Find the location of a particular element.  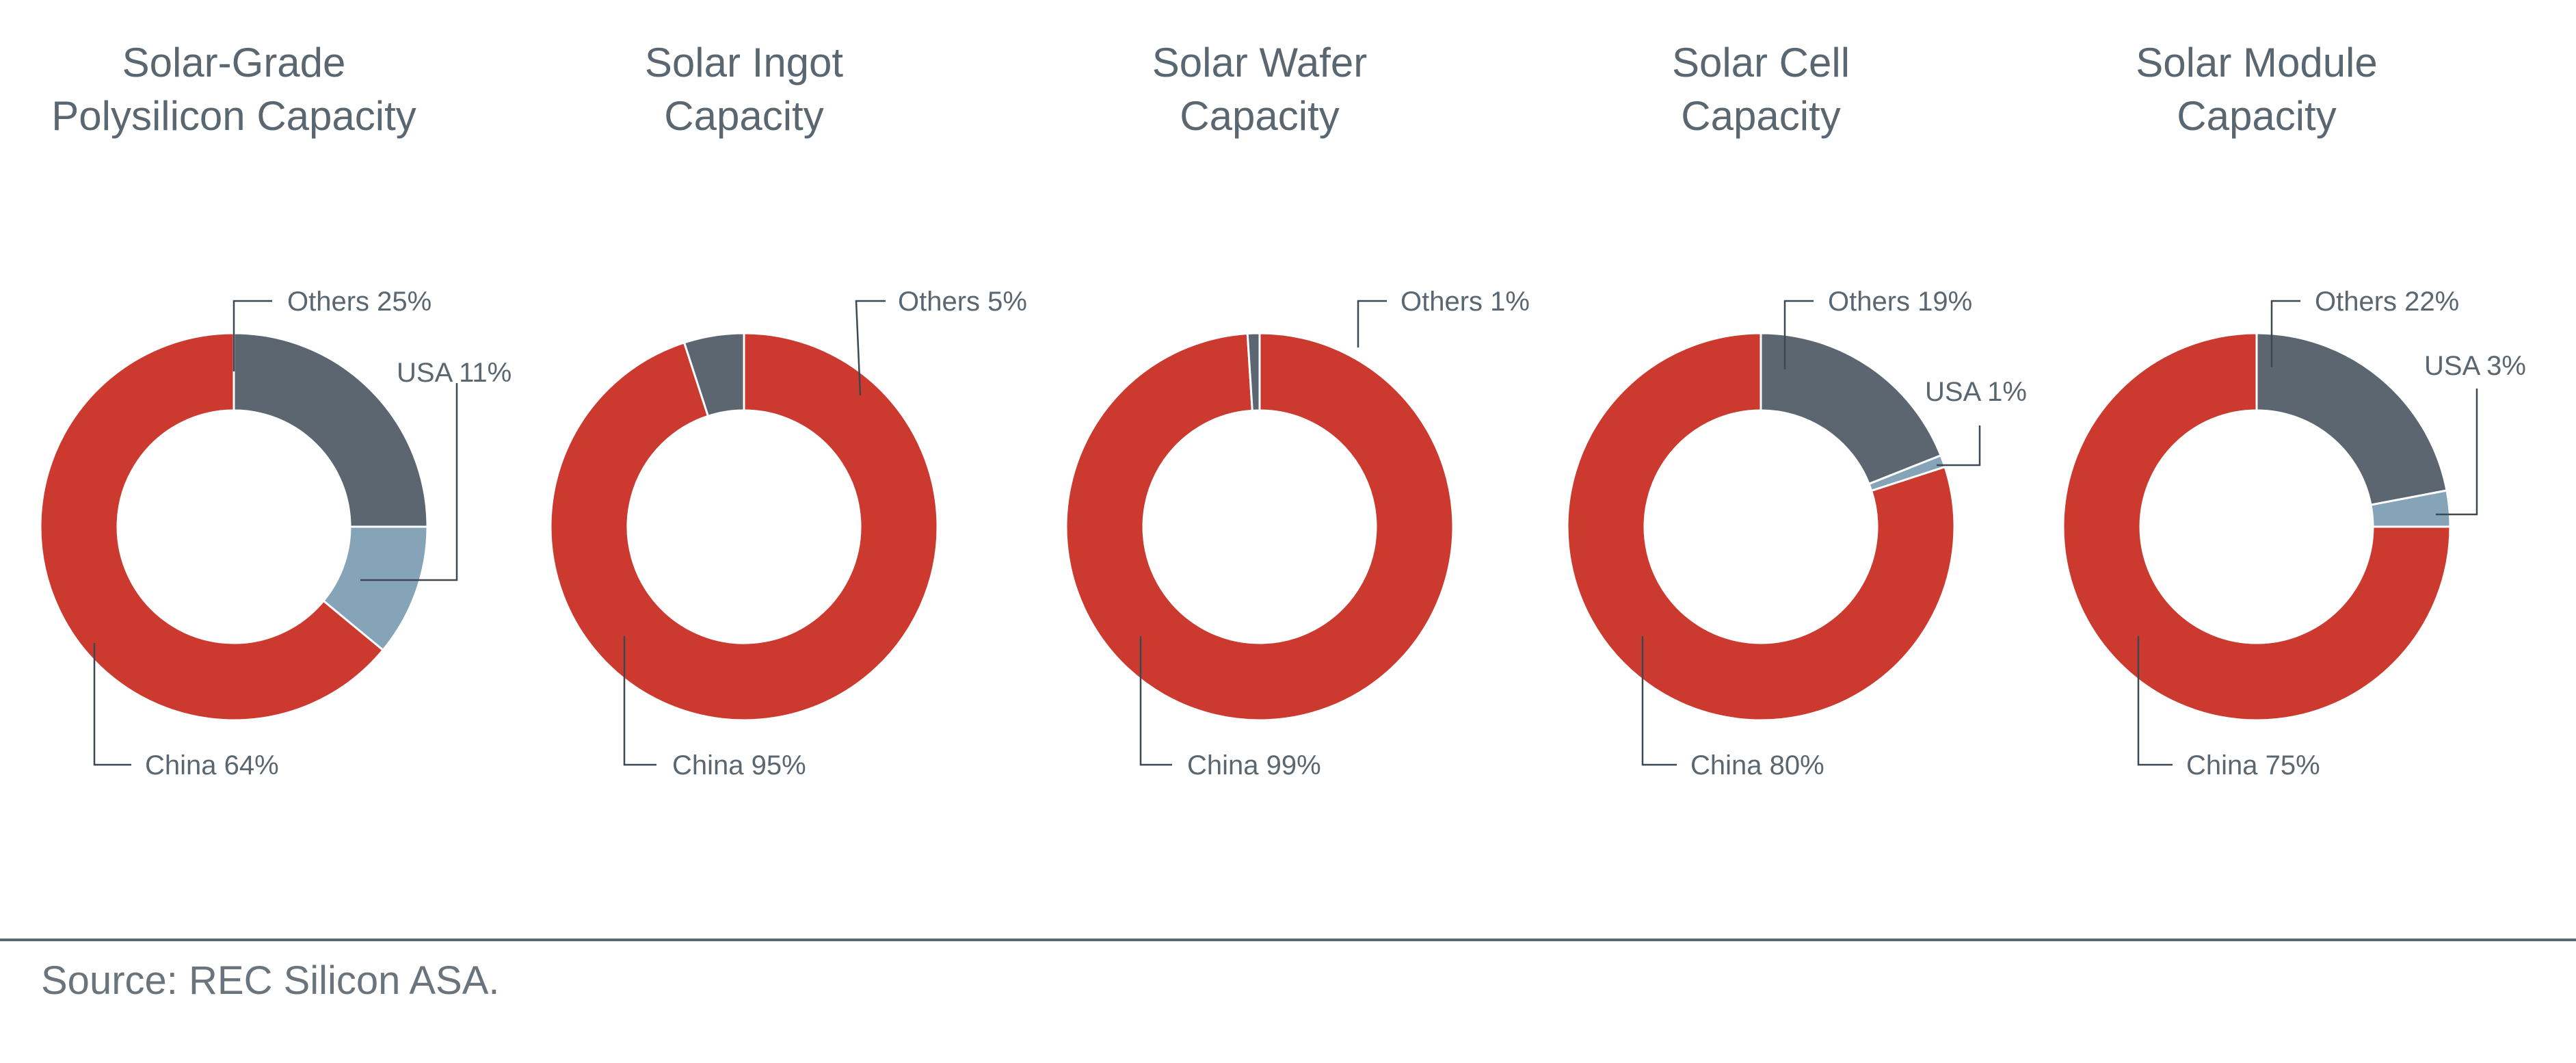

chart-title: Solar-Grade Polysilicon Capacity is located at coordinates (233, 89).